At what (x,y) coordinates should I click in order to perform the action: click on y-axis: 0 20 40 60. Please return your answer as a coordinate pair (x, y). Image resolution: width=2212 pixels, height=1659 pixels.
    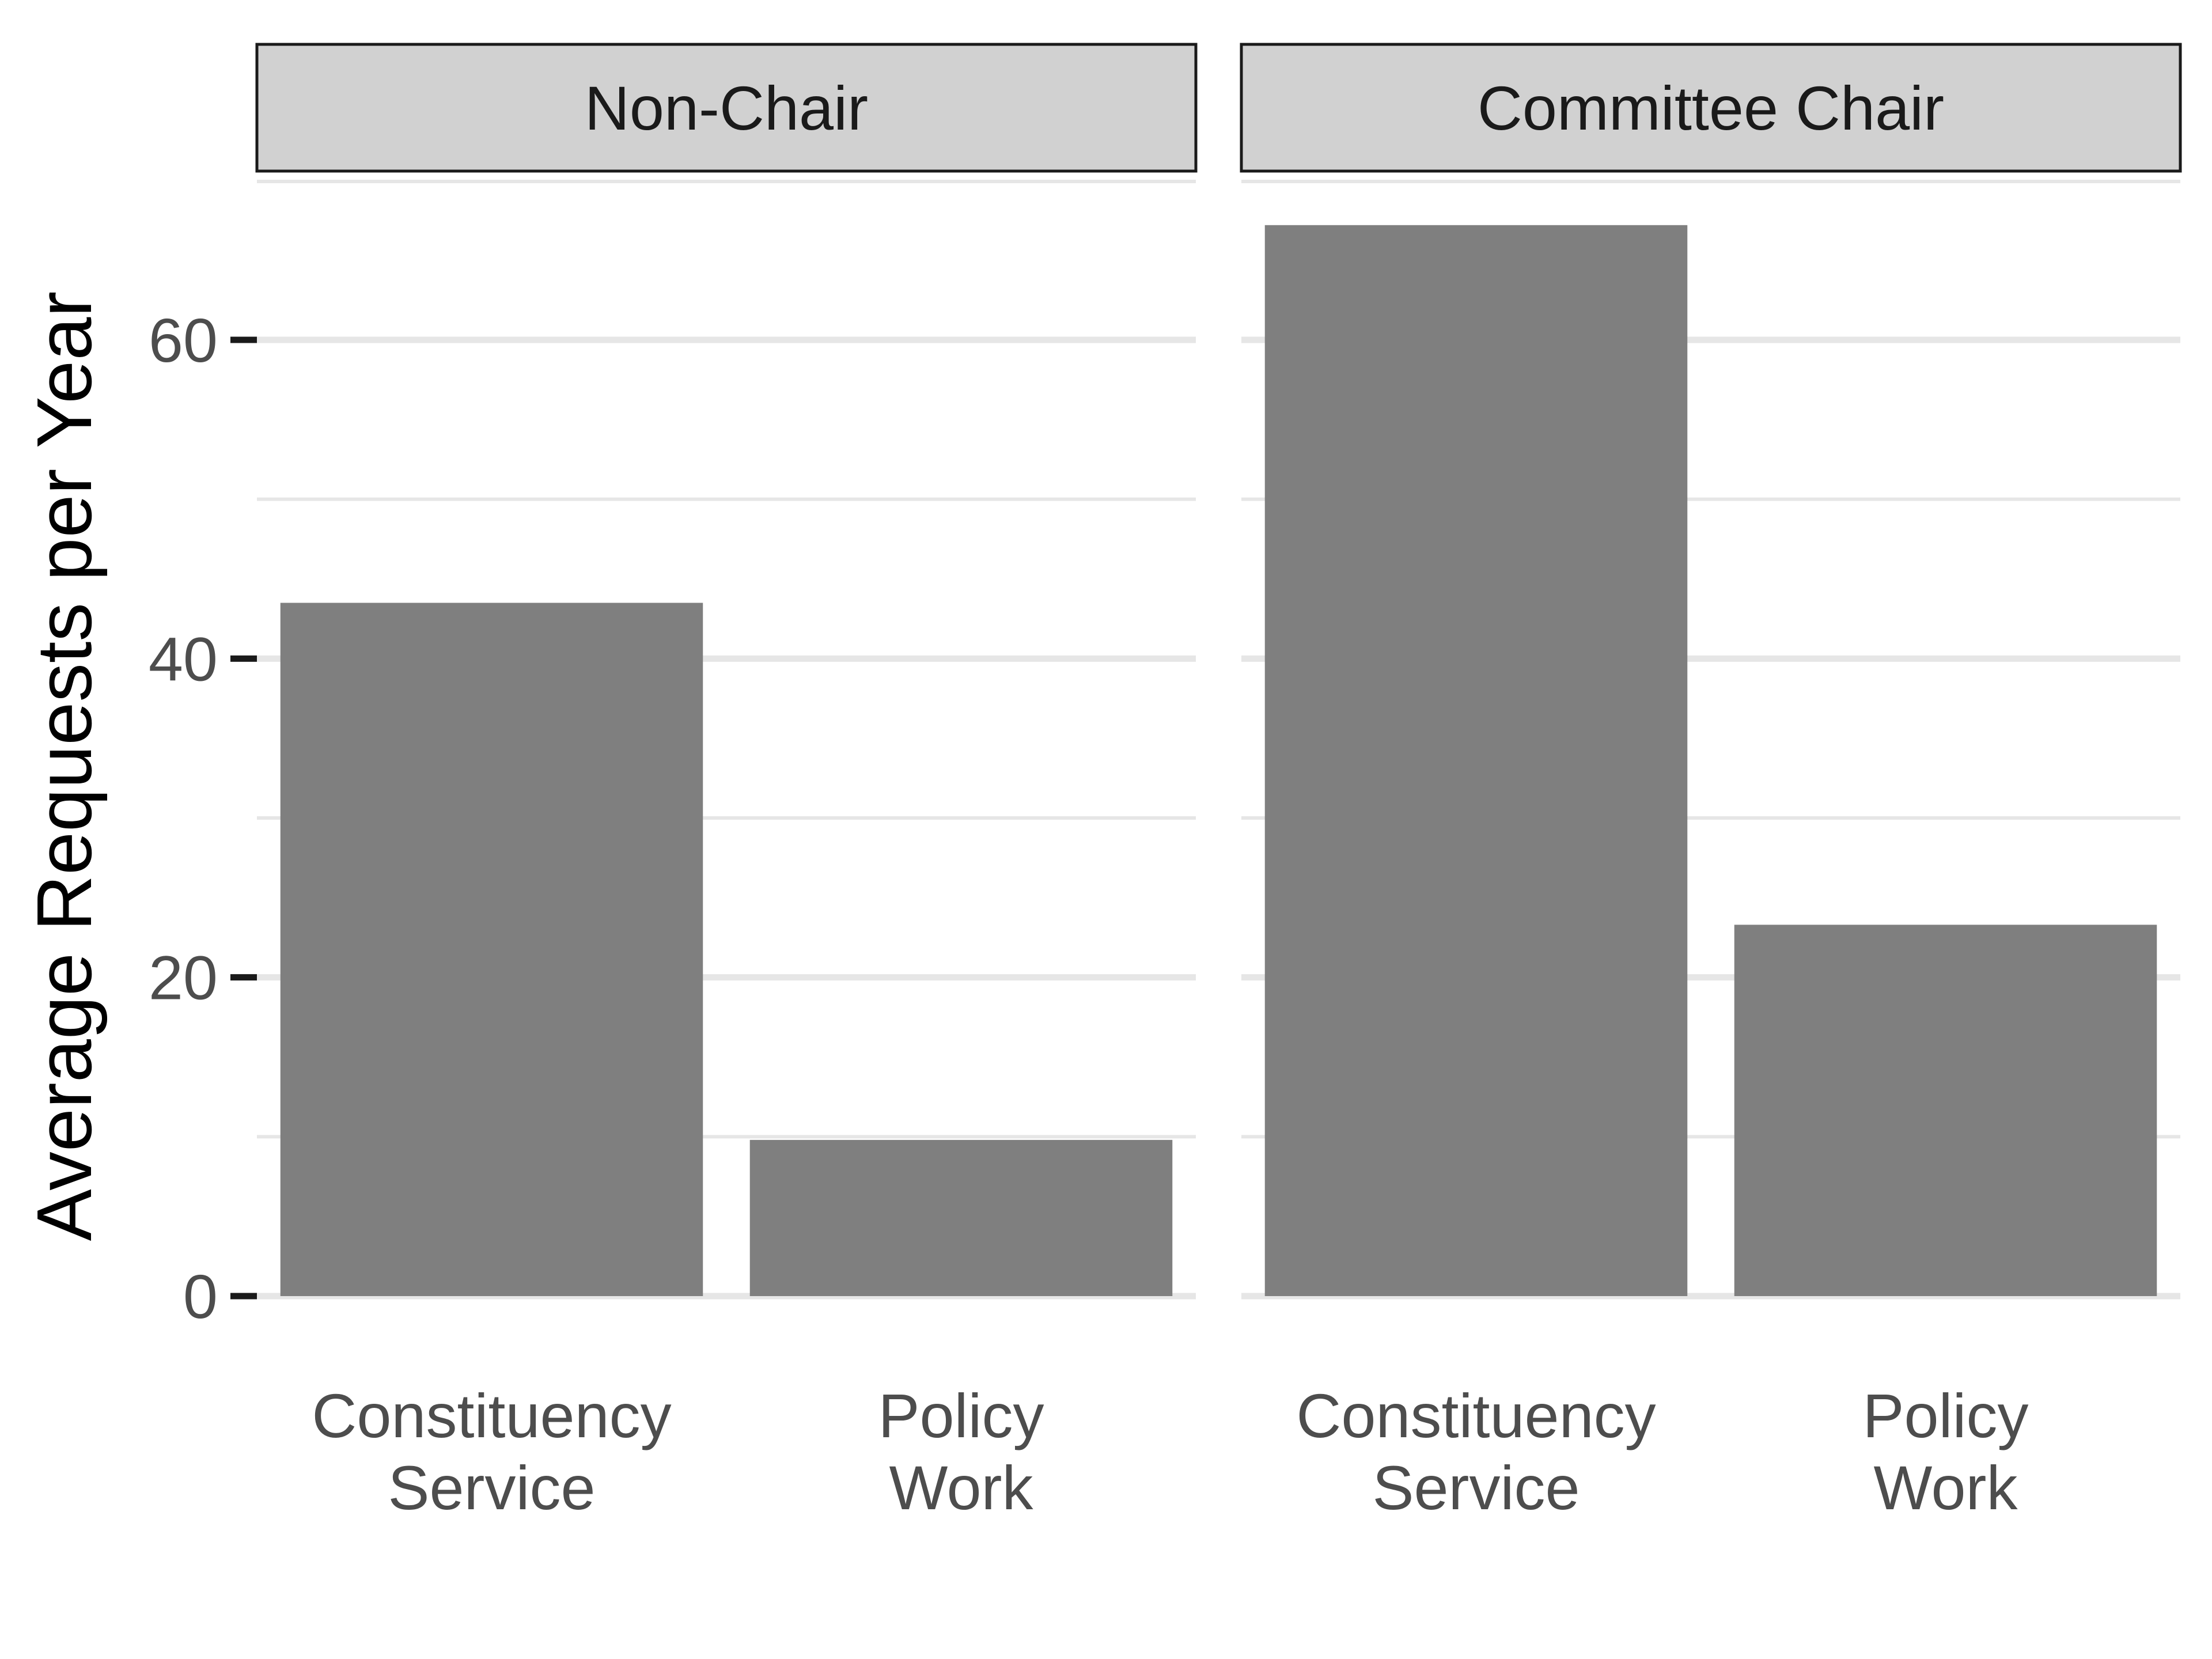
    Looking at the image, I should click on (203, 818).